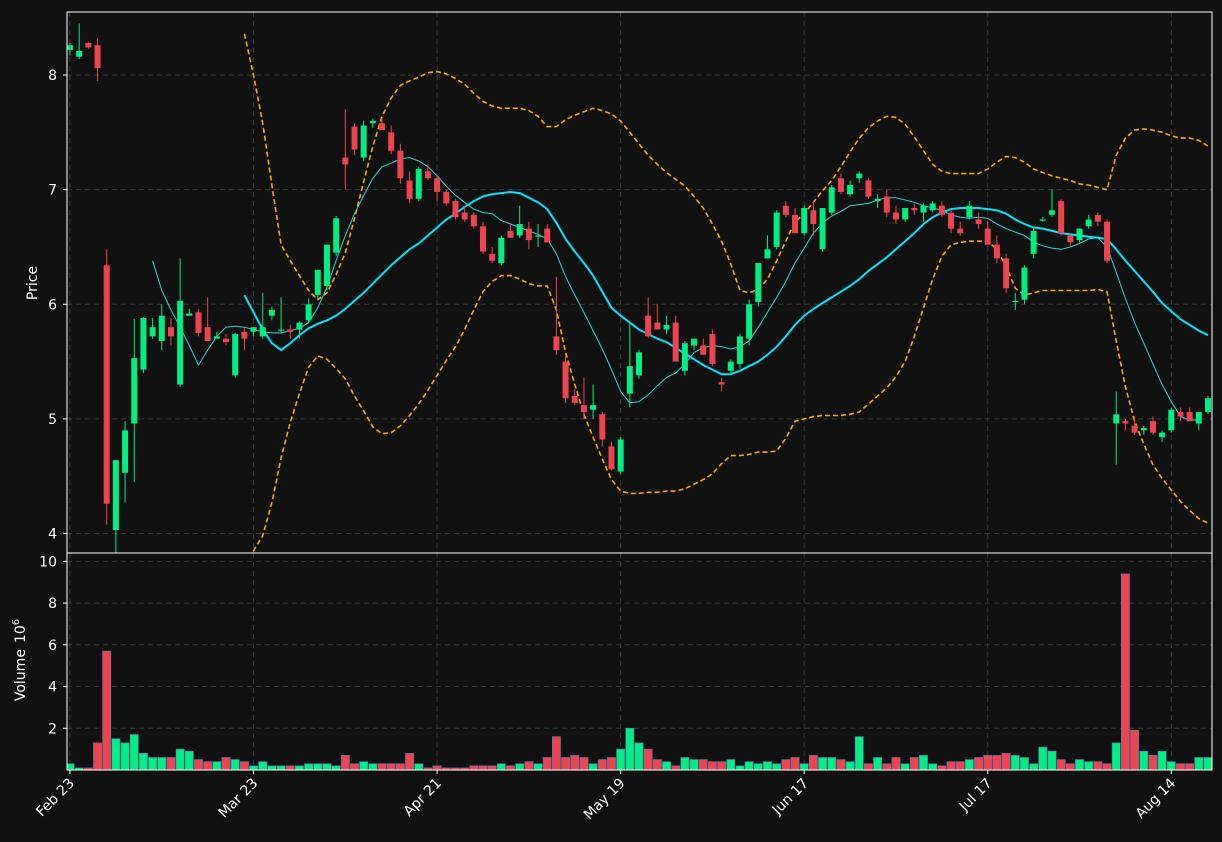  What do you see at coordinates (55, 798) in the screenshot?
I see `x-tick-label: Feb 23` at bounding box center [55, 798].